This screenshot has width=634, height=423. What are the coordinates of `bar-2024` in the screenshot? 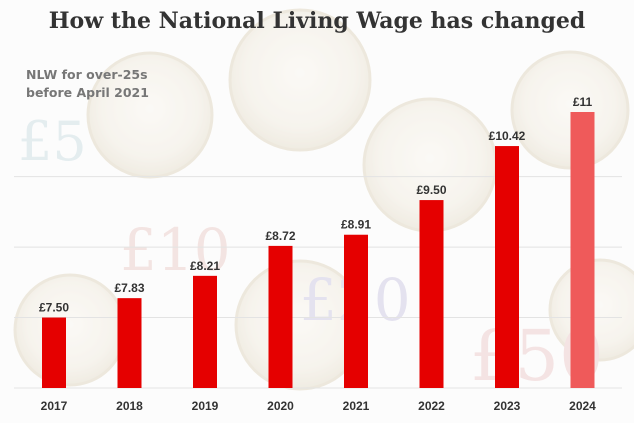 It's located at (582, 250).